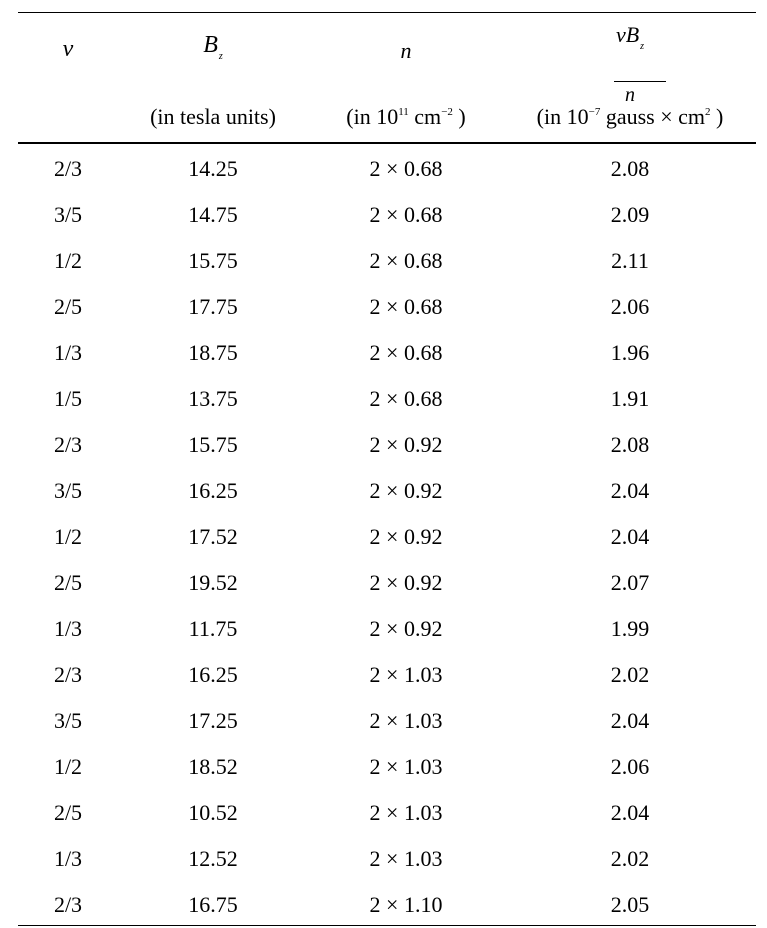 This screenshot has width=767, height=928. I want to click on cell-n: 2 × 1.10, so click(406, 904).